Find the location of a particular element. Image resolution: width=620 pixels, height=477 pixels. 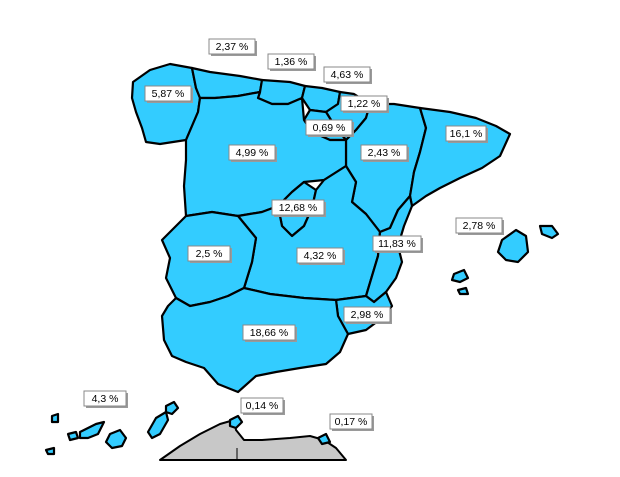

value-text-melilla: 0,17 % is located at coordinates (351, 422).